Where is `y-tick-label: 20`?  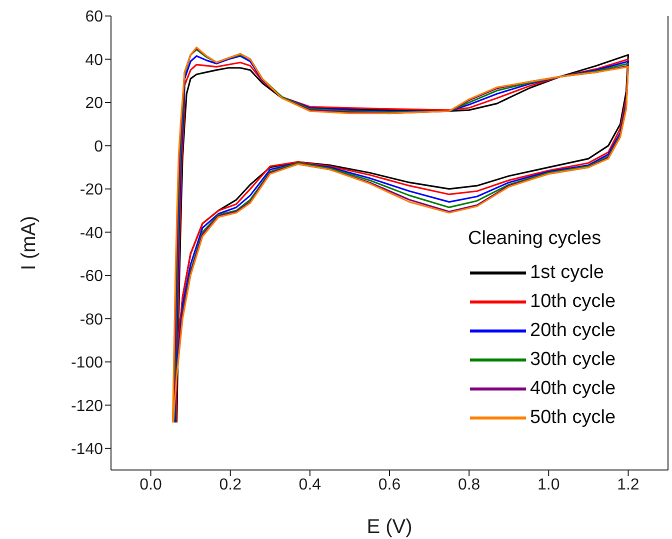 y-tick-label: 20 is located at coordinates (94, 103).